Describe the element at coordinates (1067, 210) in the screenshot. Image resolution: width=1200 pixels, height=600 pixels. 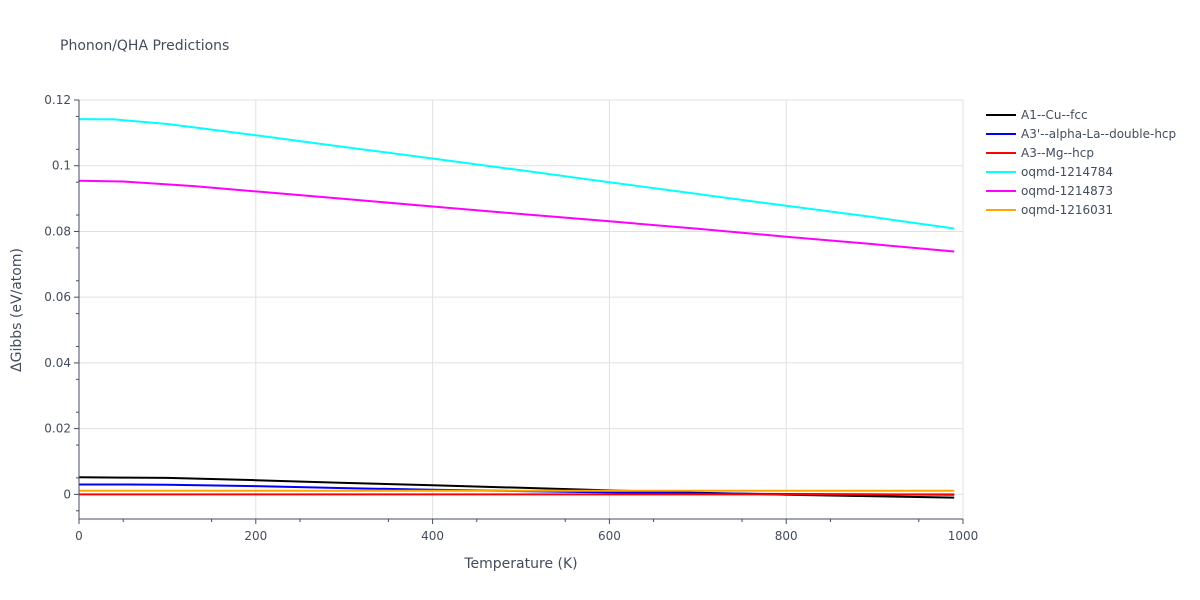
I see `legend-label: oqmd-1216031` at that location.